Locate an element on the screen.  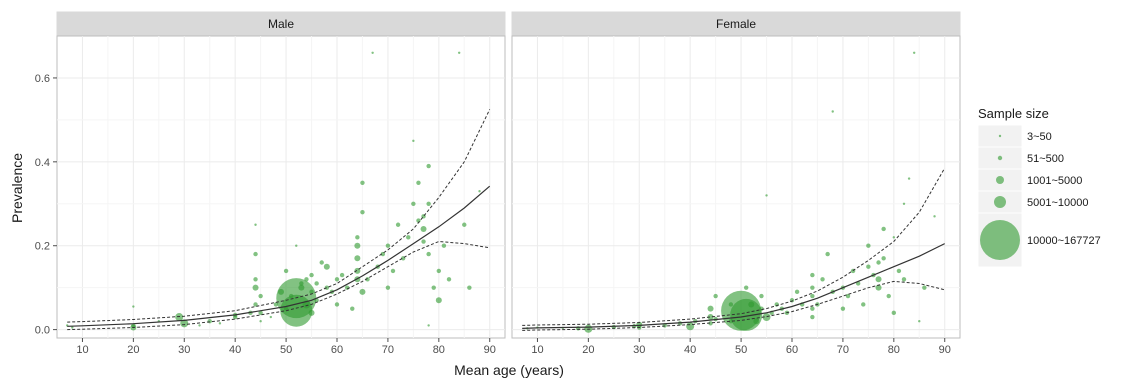
legend-title: Sample size is located at coordinates (1013, 113).